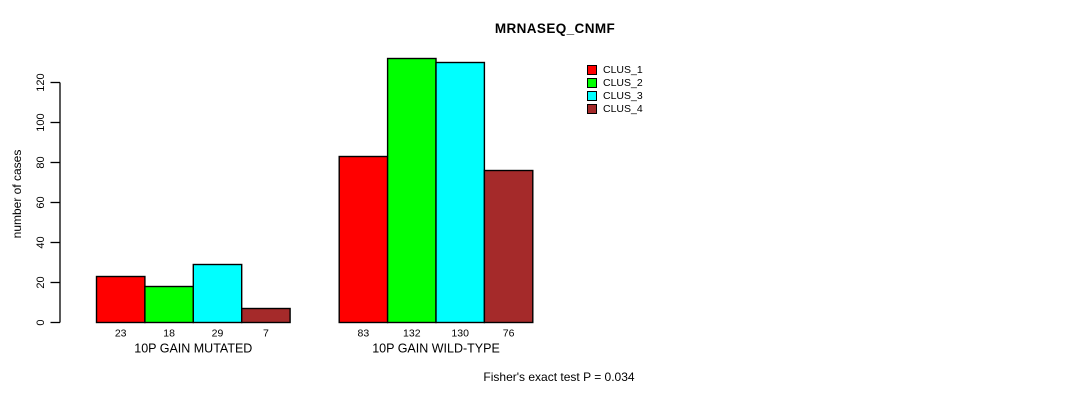  What do you see at coordinates (460, 192) in the screenshot?
I see `bar-CLUS_3-group2` at bounding box center [460, 192].